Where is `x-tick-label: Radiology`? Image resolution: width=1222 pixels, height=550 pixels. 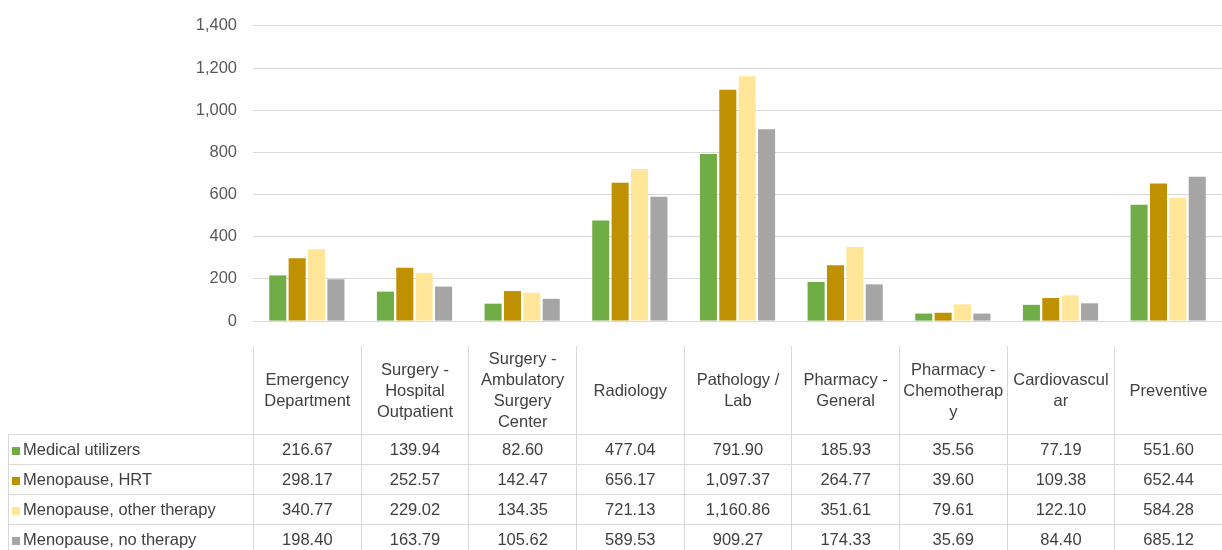
x-tick-label: Radiology is located at coordinates (630, 390).